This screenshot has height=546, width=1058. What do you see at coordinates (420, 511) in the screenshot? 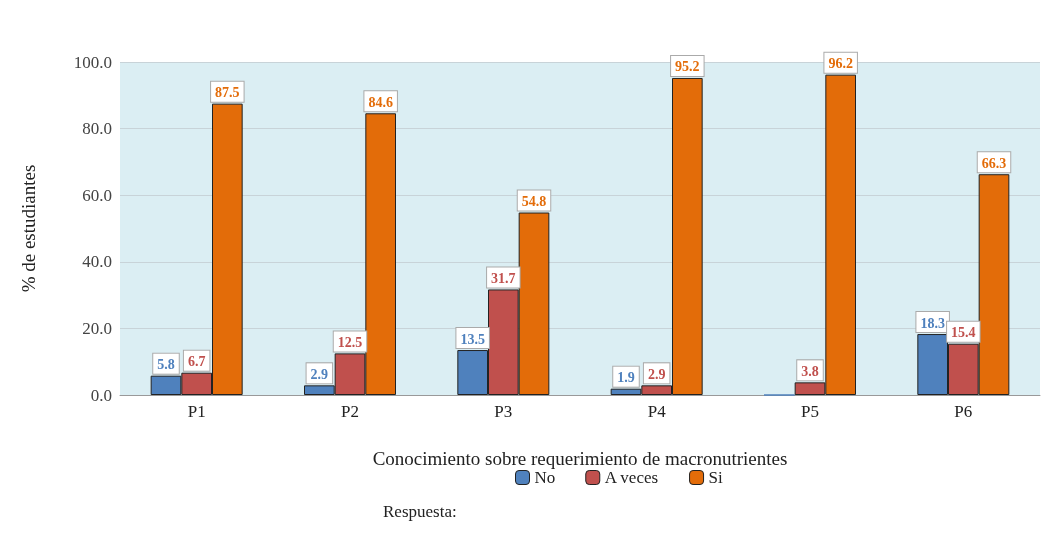
I see `legend-title: Respuesta:` at bounding box center [420, 511].